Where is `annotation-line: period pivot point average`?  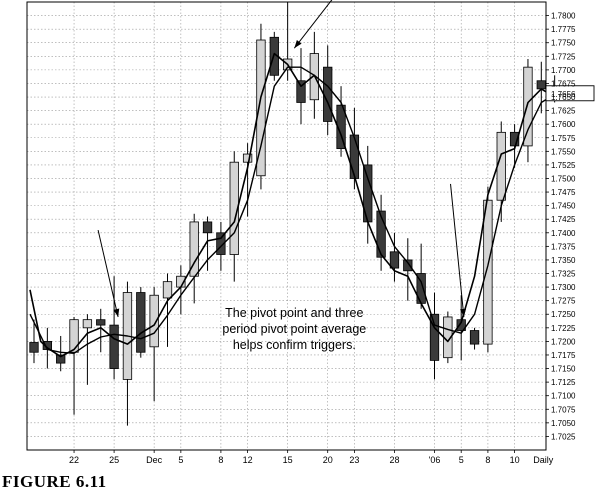
annotation-line: period pivot point average is located at coordinates (294, 329).